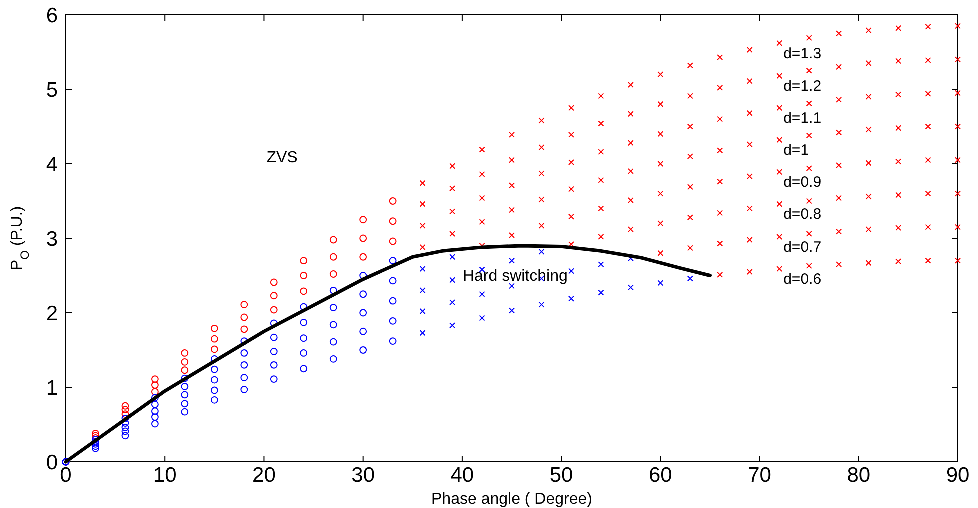  I want to click on annotation: ZVS, so click(282, 158).